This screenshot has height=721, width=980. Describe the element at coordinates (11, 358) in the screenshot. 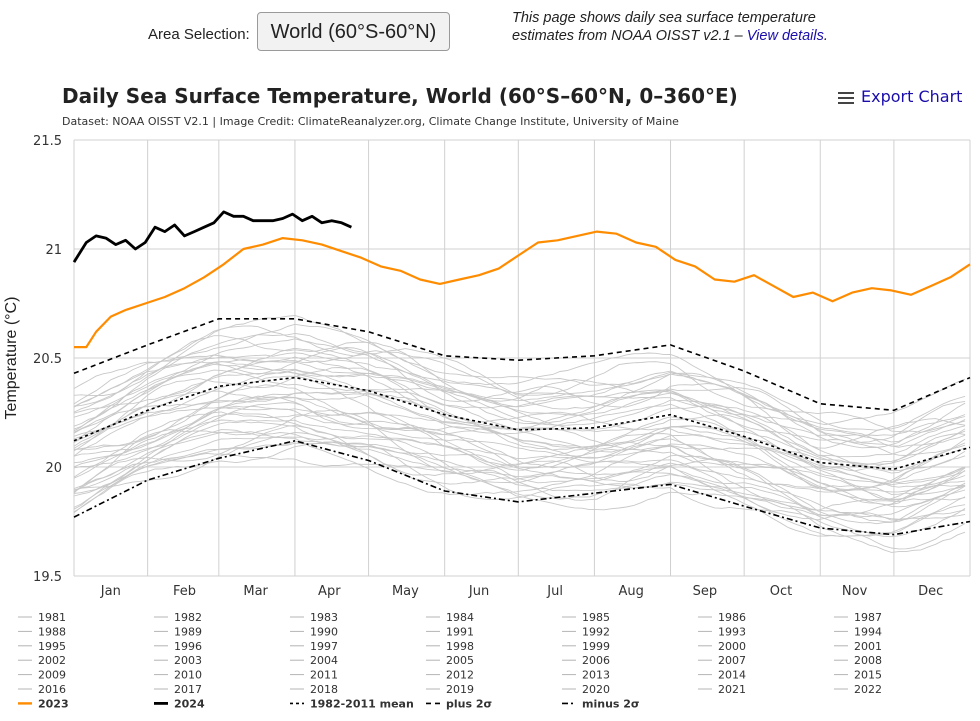

I see `y-axis-label: Temperature (°C)` at that location.